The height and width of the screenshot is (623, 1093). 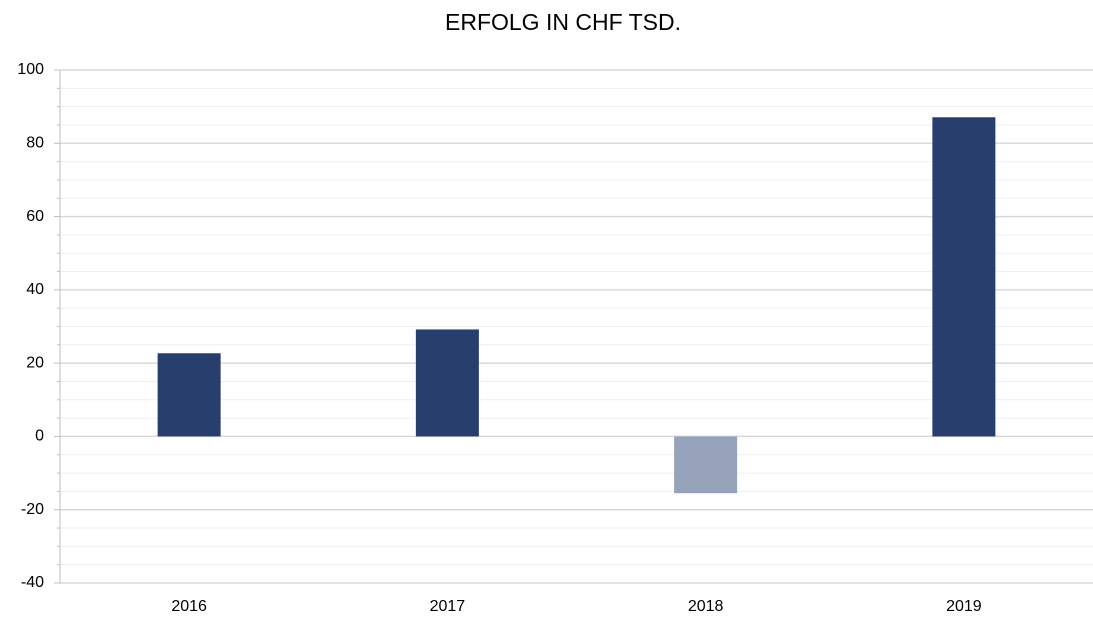 I want to click on x-tick-label: 2016, so click(x=189, y=606).